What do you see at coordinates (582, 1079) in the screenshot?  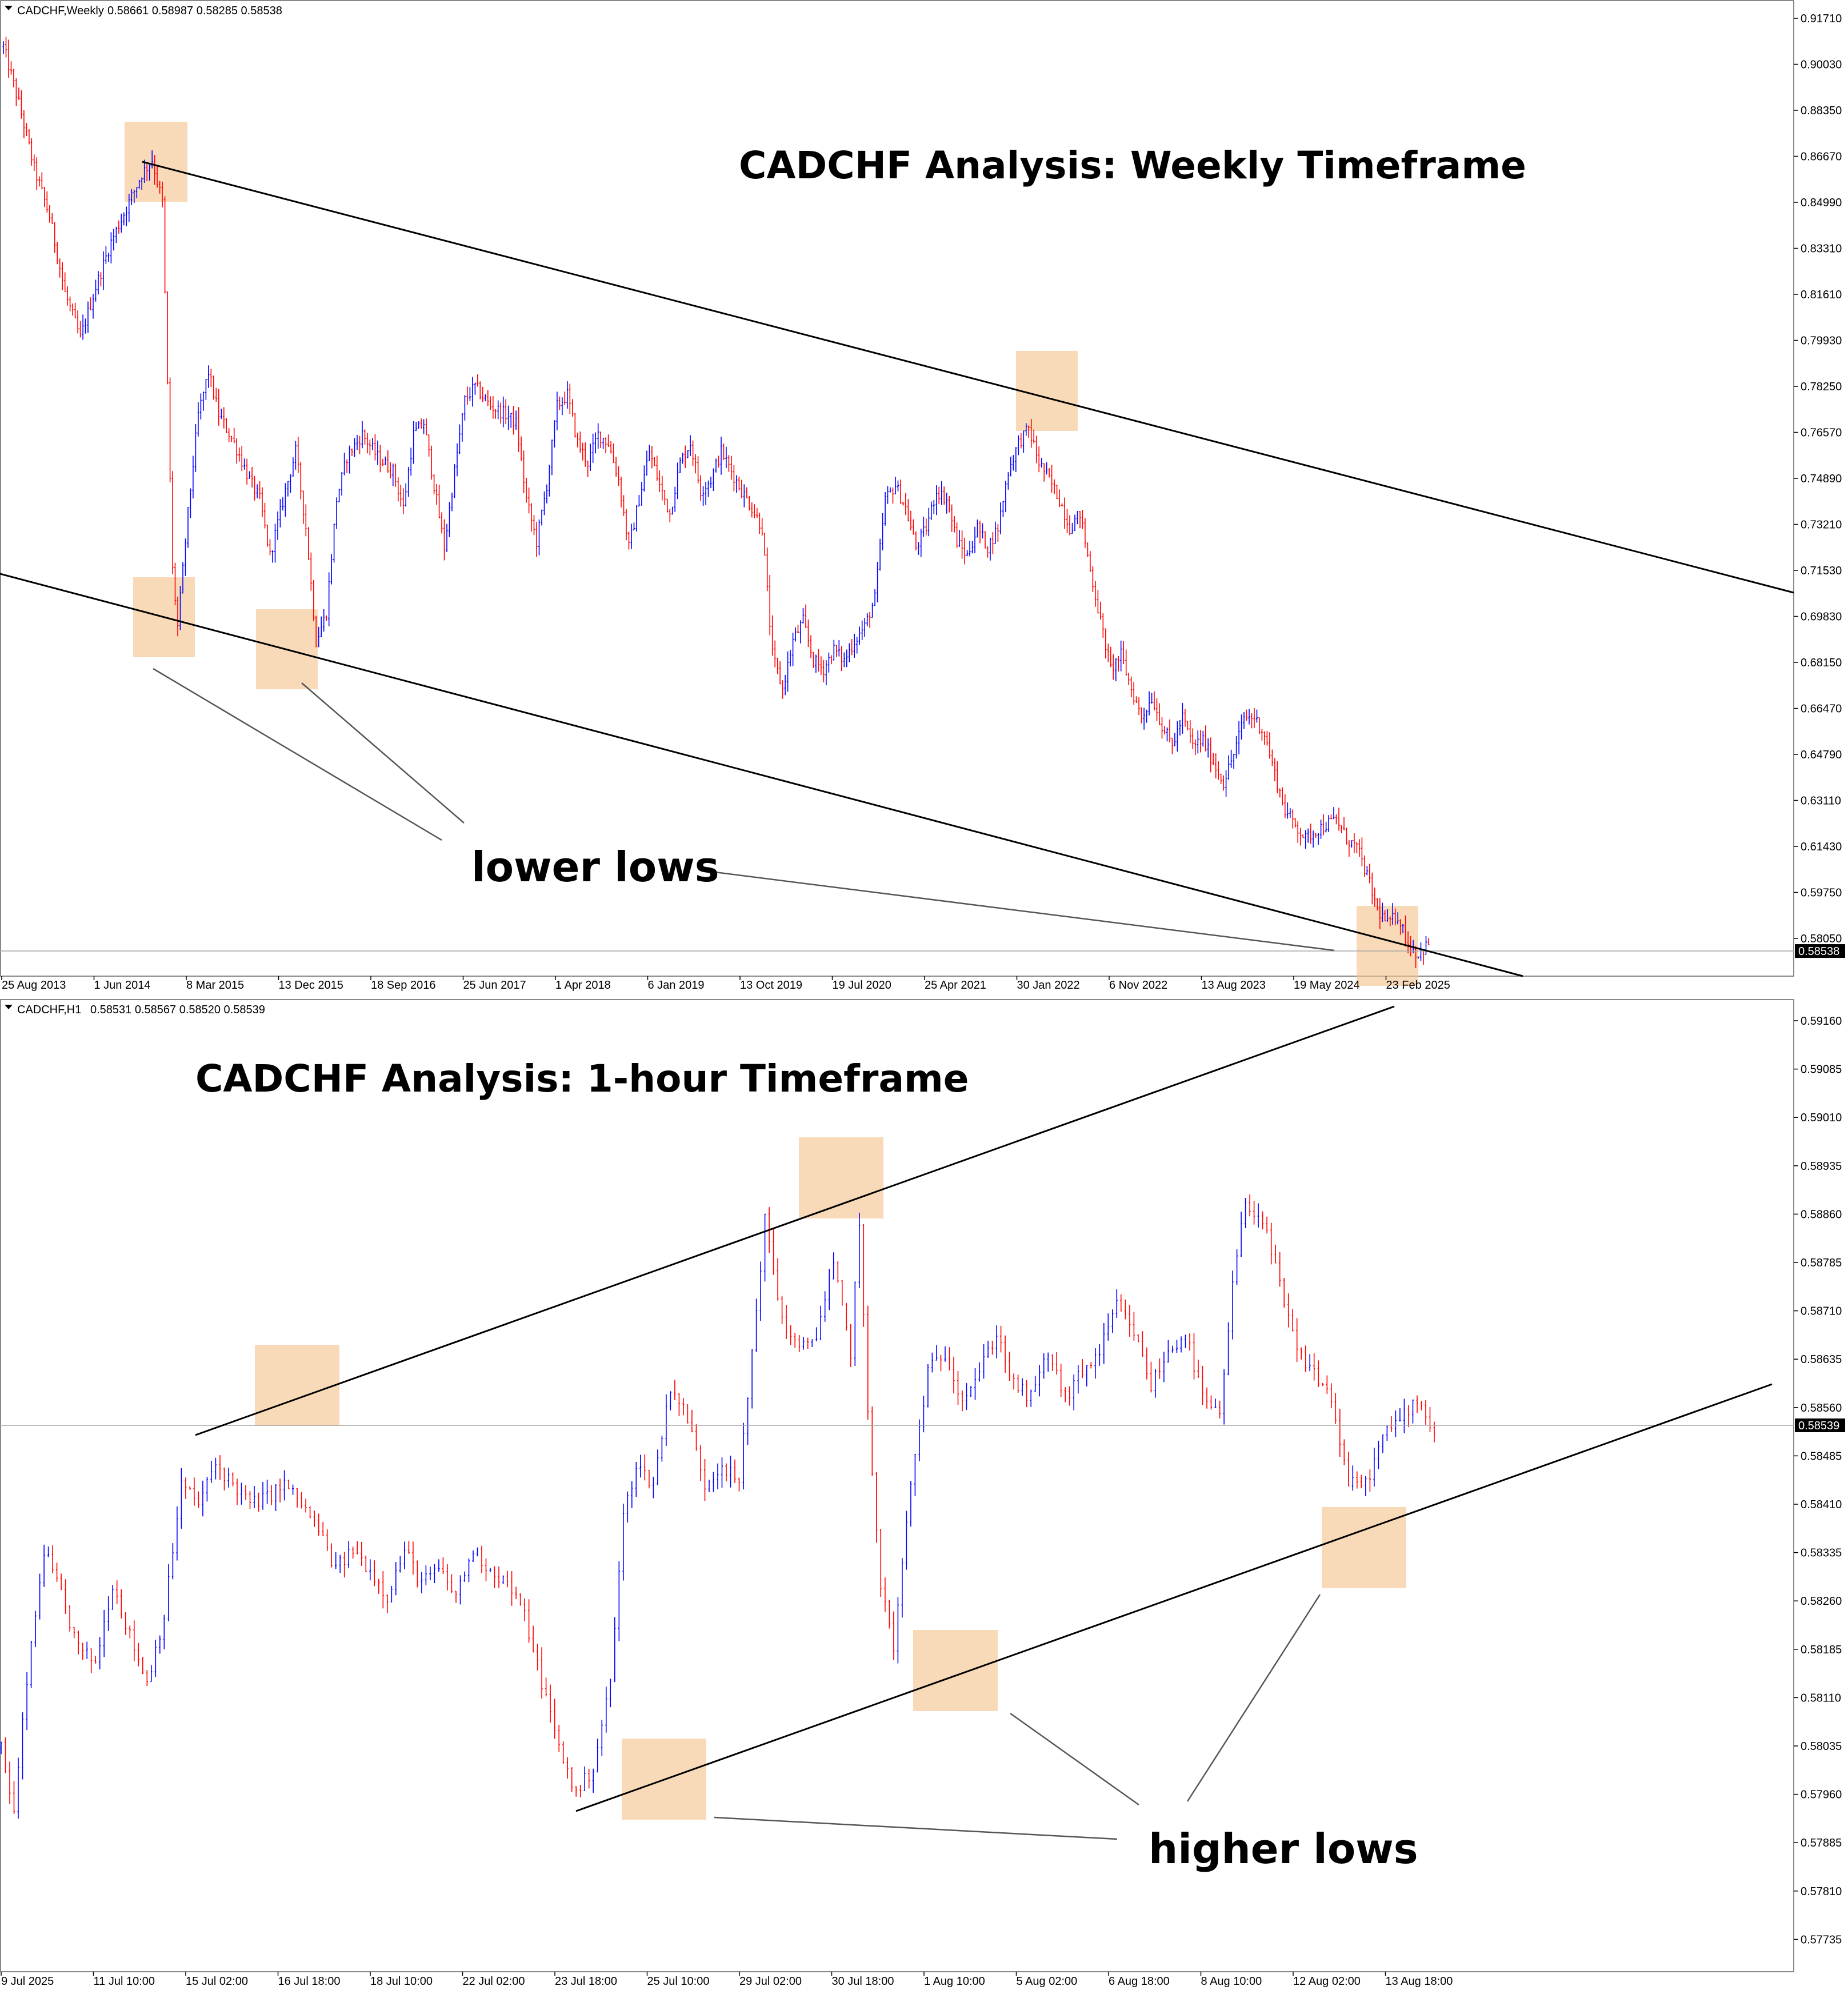 I see `hourly-chart-title: CADCHF Analysis: 1-hour Timeframe` at bounding box center [582, 1079].